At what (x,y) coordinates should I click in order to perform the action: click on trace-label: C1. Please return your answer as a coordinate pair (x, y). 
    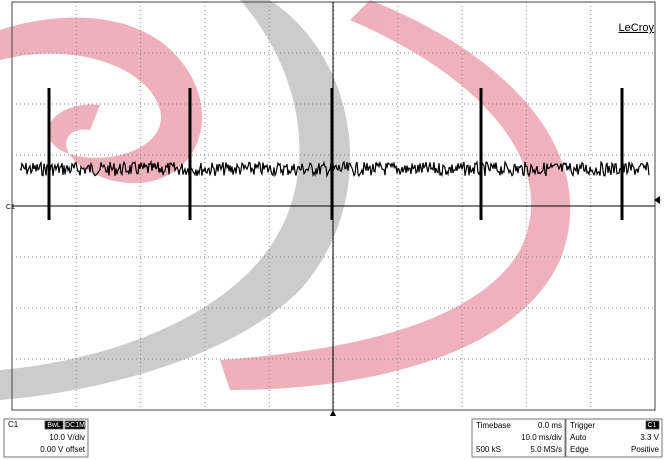
    Looking at the image, I should click on (10, 207).